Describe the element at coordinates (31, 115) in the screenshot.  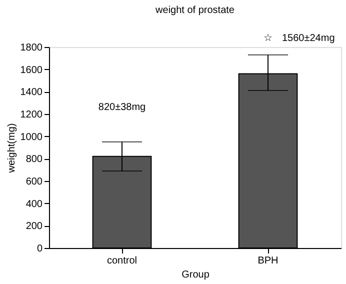
I see `y-tick-label: 1200` at that location.